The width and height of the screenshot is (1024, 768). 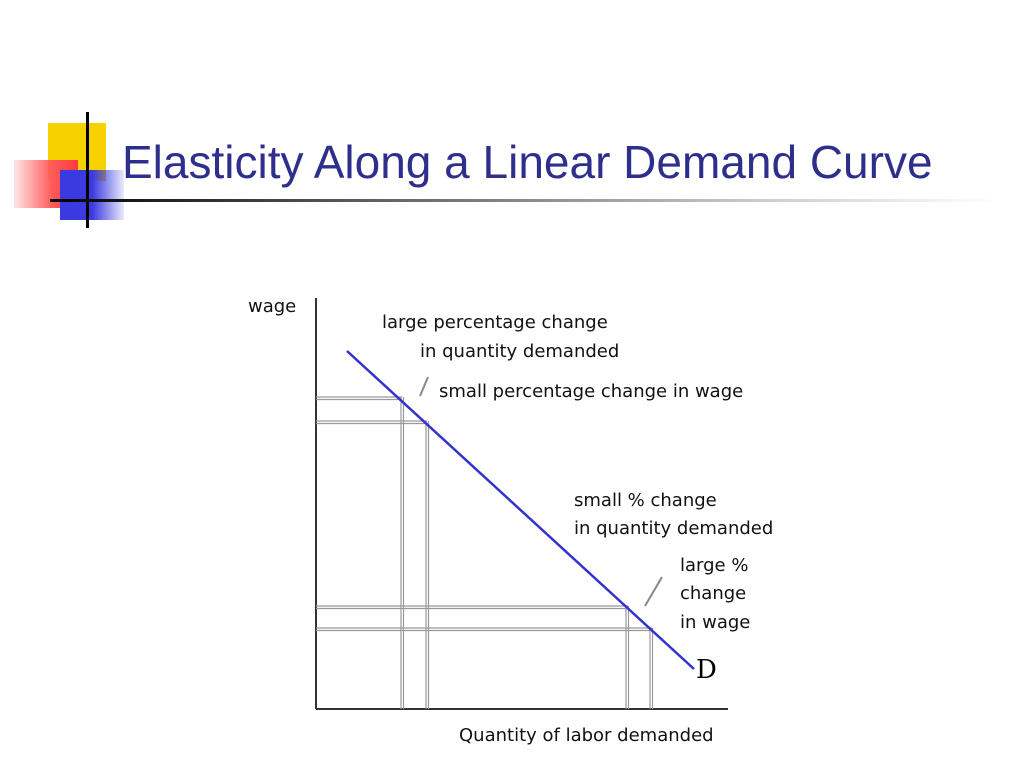 What do you see at coordinates (673, 528) in the screenshot?
I see `annotation-bottom-line2: in quantity demanded` at bounding box center [673, 528].